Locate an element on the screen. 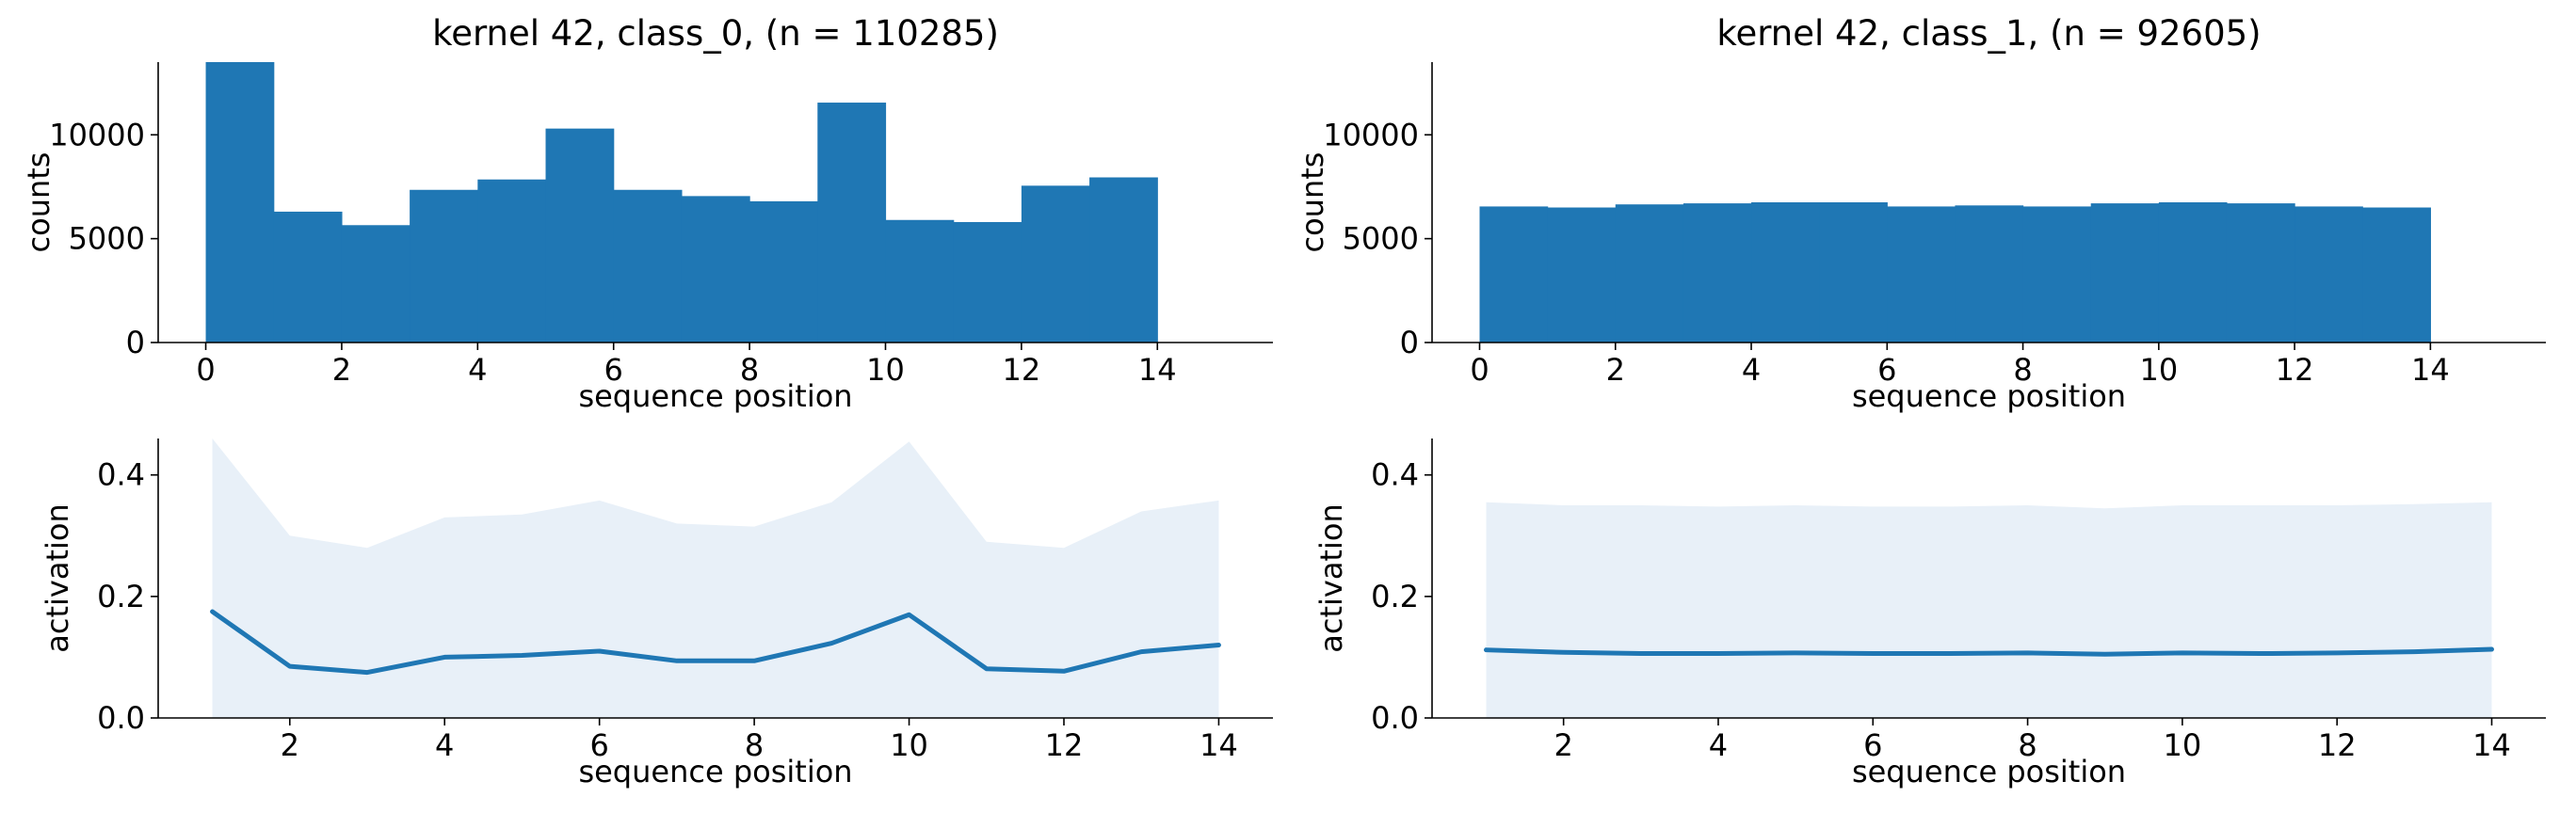 This screenshot has height=813, width=2576. chart-title: kernel 42, class_1, (n = 92605) is located at coordinates (1988, 34).